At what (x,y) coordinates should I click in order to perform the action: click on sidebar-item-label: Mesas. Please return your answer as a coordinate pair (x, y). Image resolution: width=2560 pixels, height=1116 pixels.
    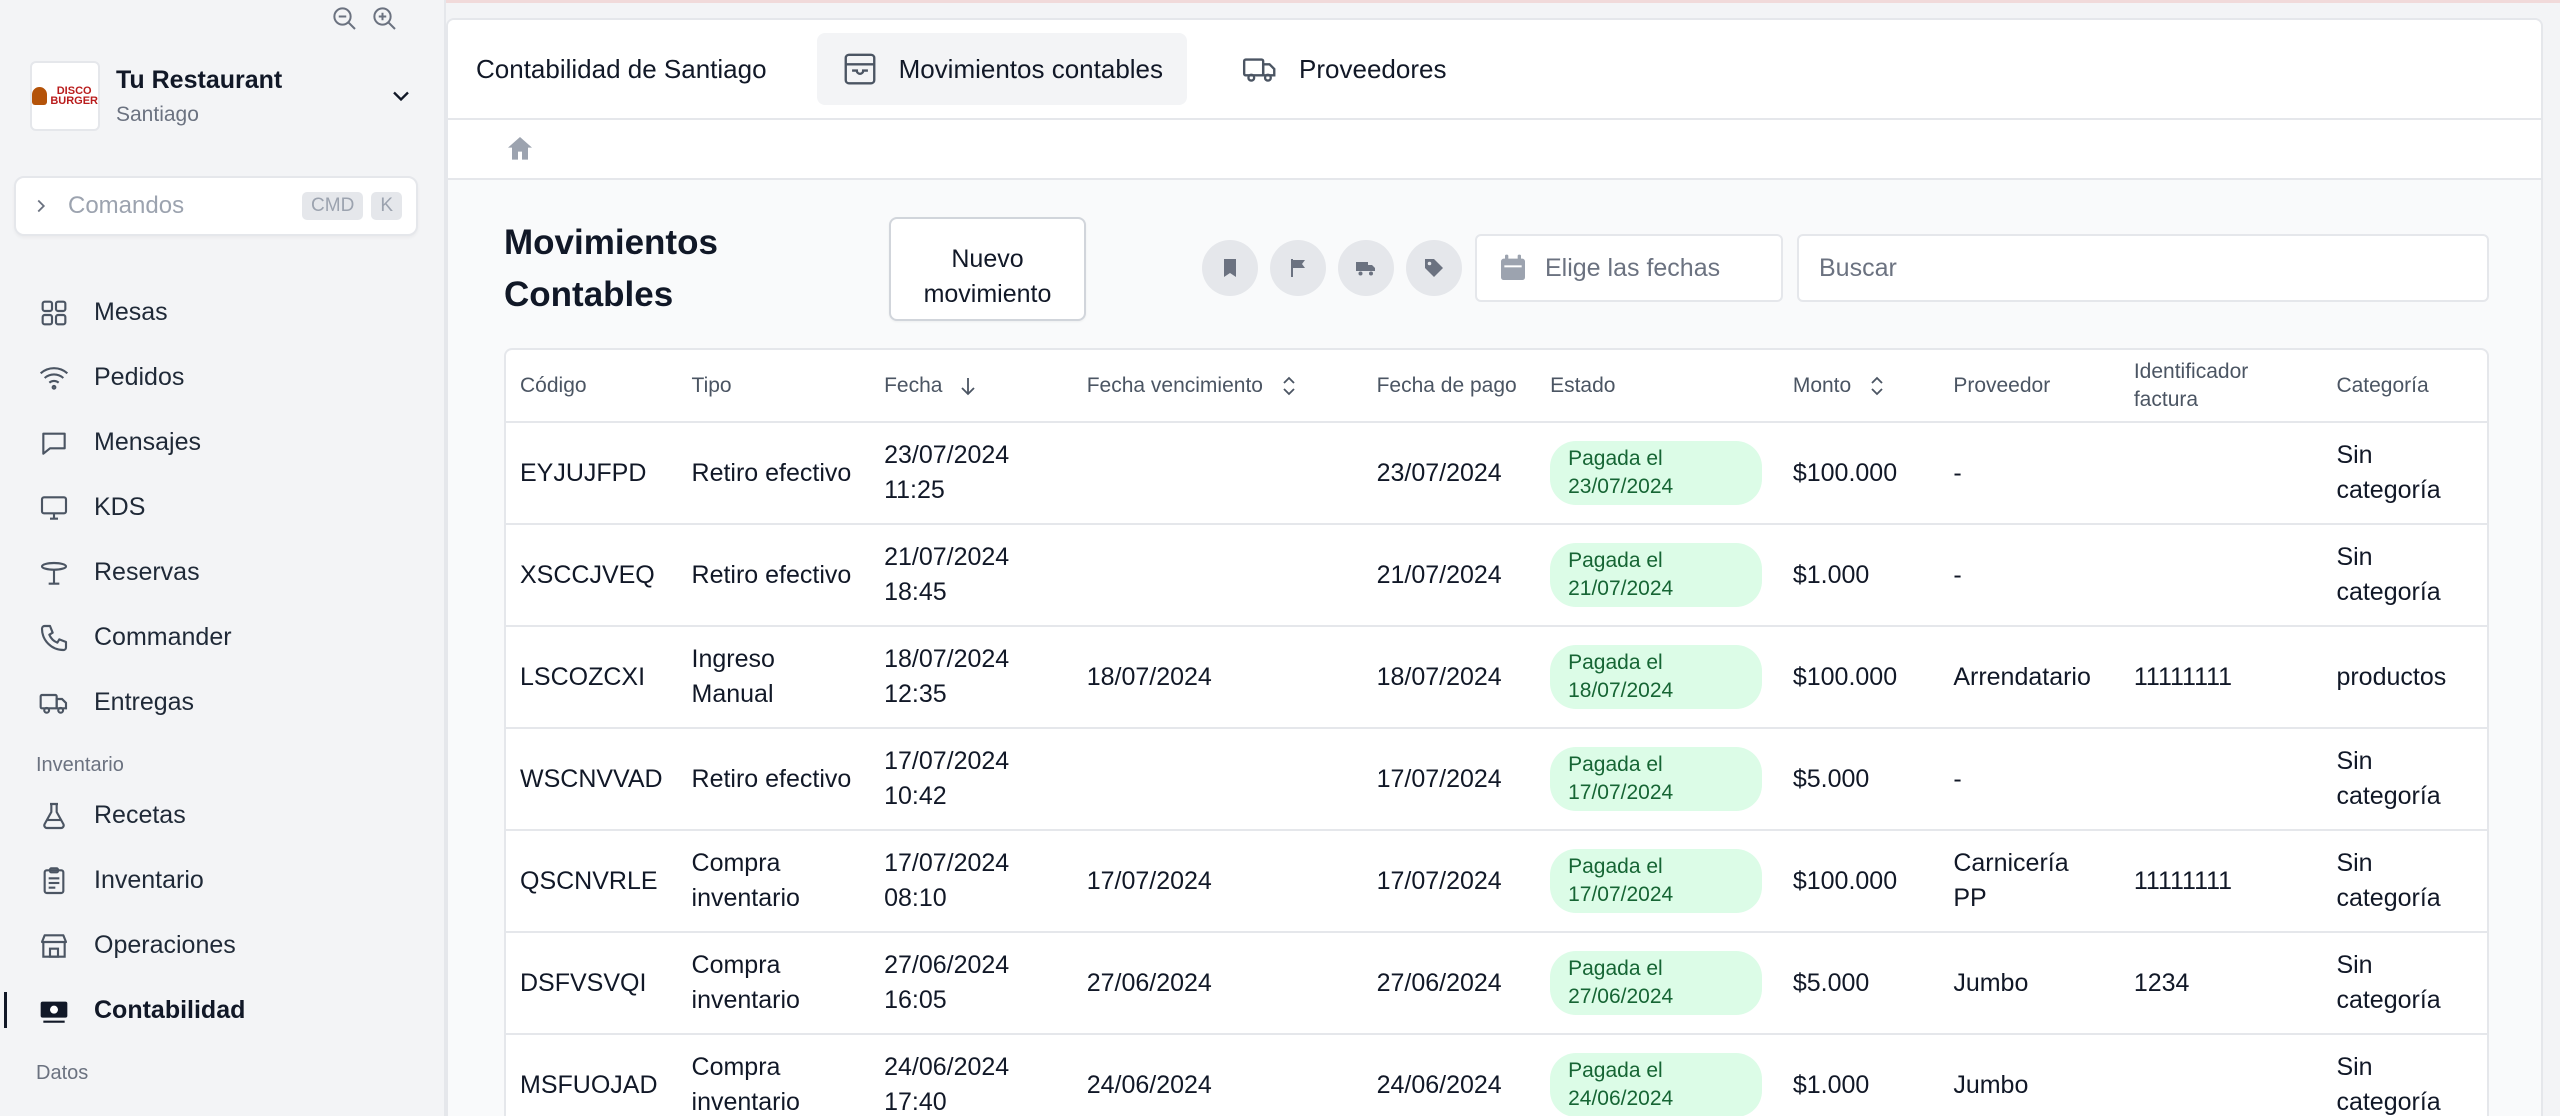
    Looking at the image, I should click on (131, 312).